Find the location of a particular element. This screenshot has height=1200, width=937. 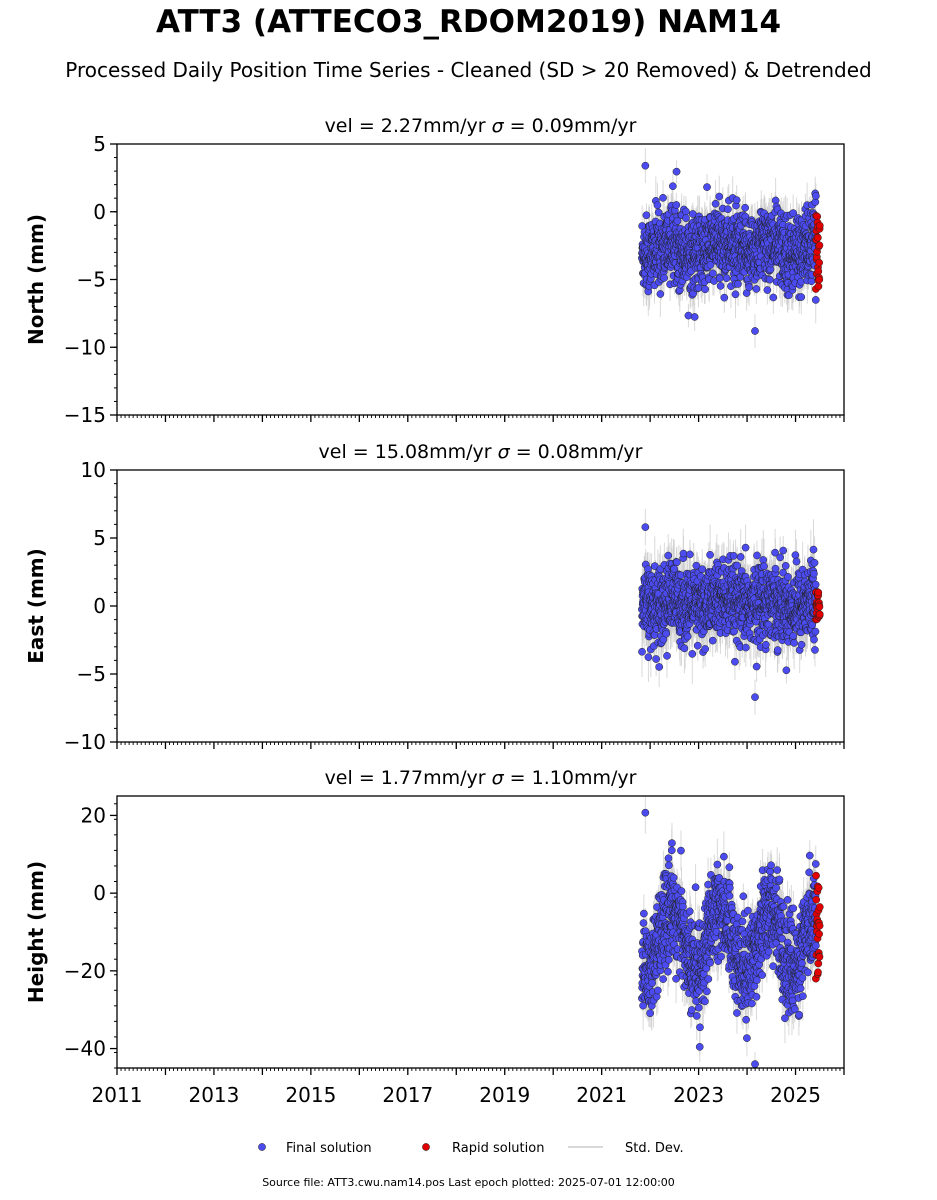

panel-title: vel = 2.27mm/yr σ = 0.09mm/yr is located at coordinates (481, 126).